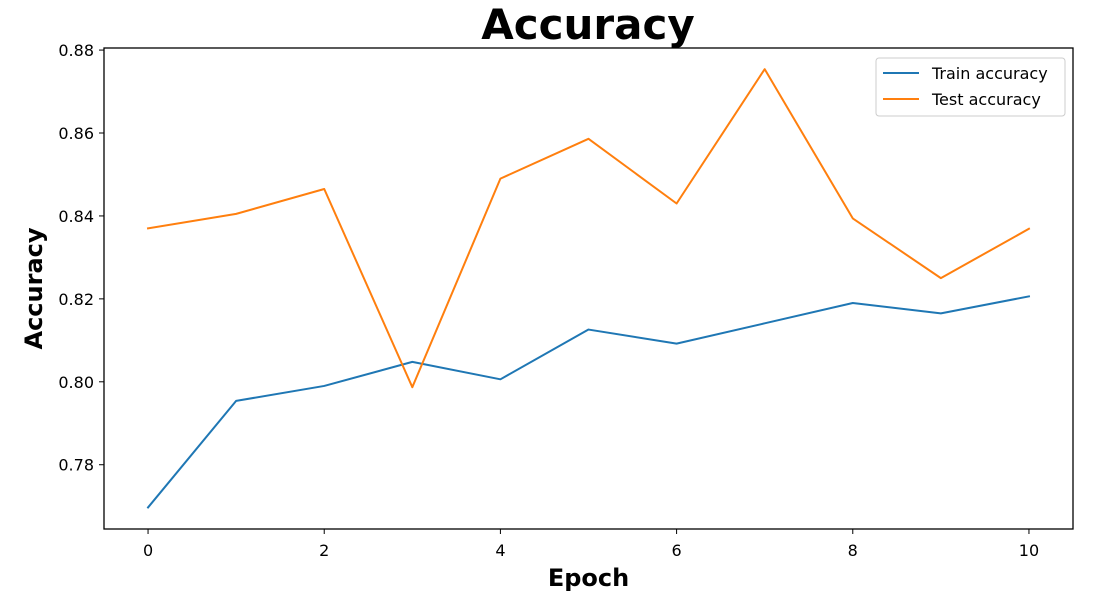  I want to click on x-tick-label: 2, so click(324, 550).